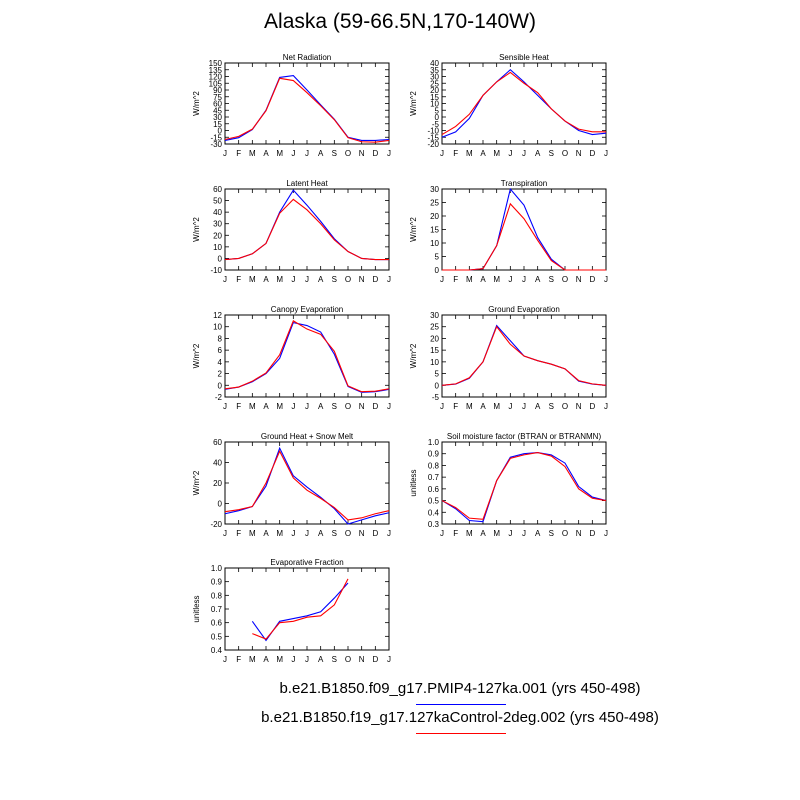 The height and width of the screenshot is (800, 800). Describe the element at coordinates (216, 63) in the screenshot. I see `y-tick-label: 150` at that location.